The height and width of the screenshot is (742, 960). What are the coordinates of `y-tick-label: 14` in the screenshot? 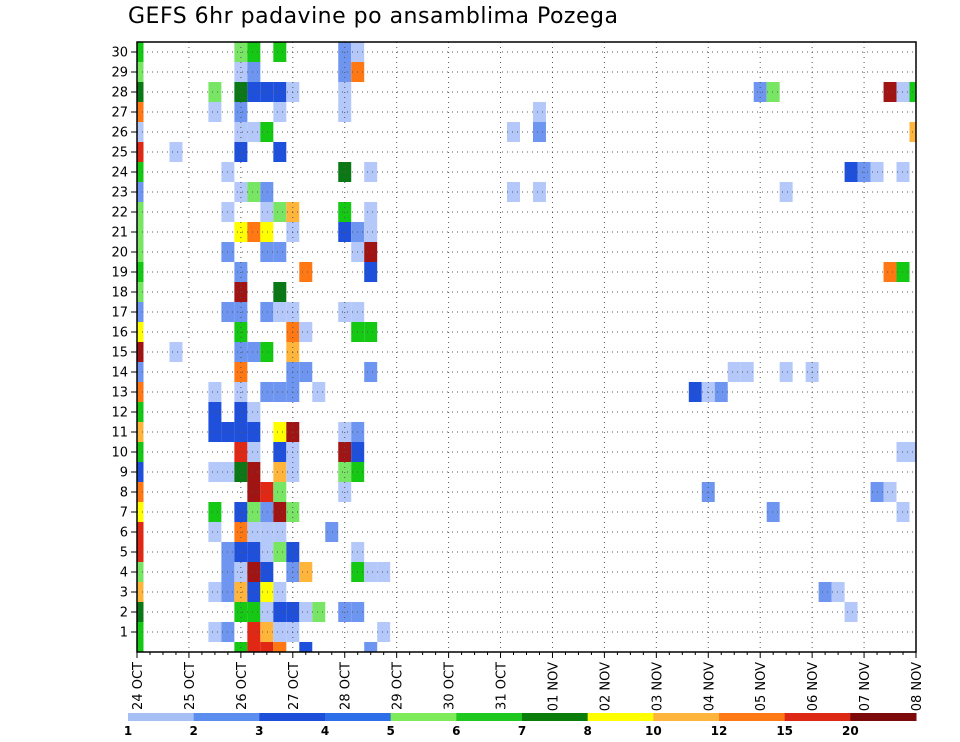 It's located at (119, 373).